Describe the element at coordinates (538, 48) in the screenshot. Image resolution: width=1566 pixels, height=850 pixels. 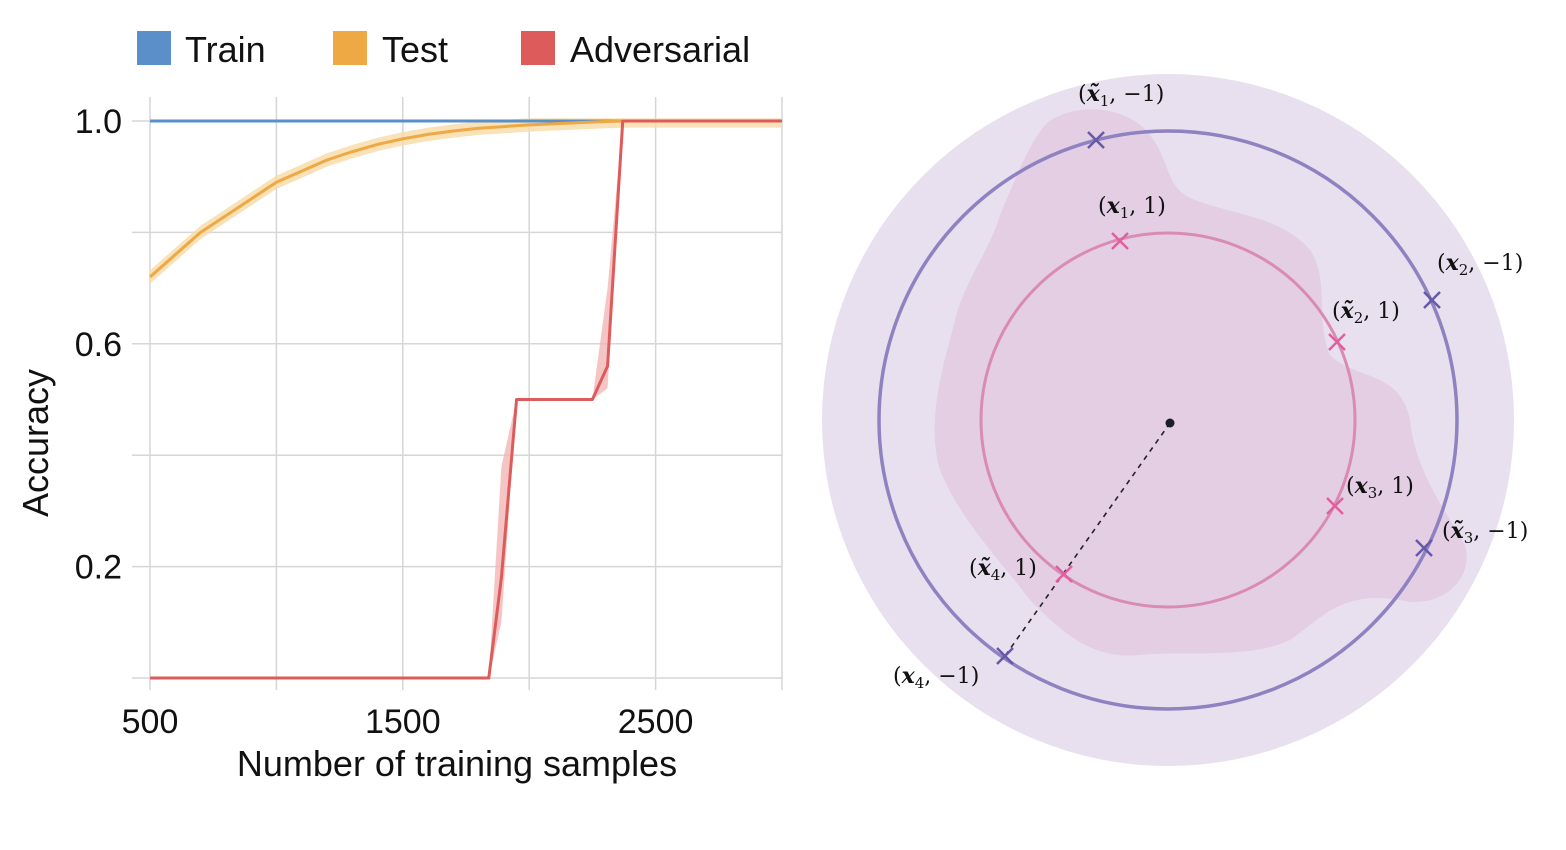
I see `legend-swatch-adversarial` at that location.